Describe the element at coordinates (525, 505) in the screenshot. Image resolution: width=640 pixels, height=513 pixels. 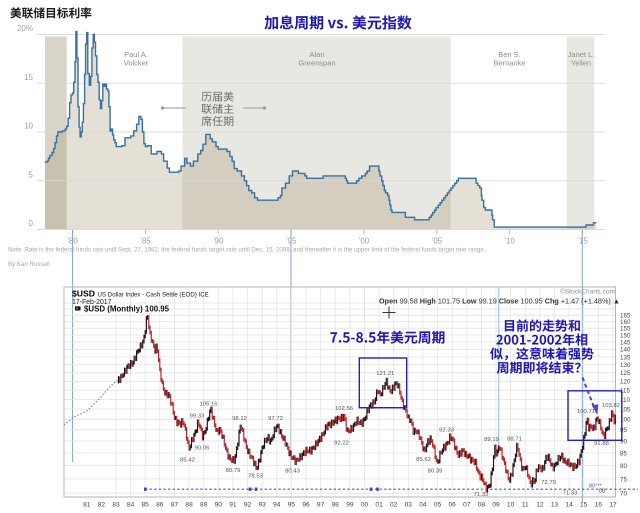
I see `svg-text: 11` at that location.